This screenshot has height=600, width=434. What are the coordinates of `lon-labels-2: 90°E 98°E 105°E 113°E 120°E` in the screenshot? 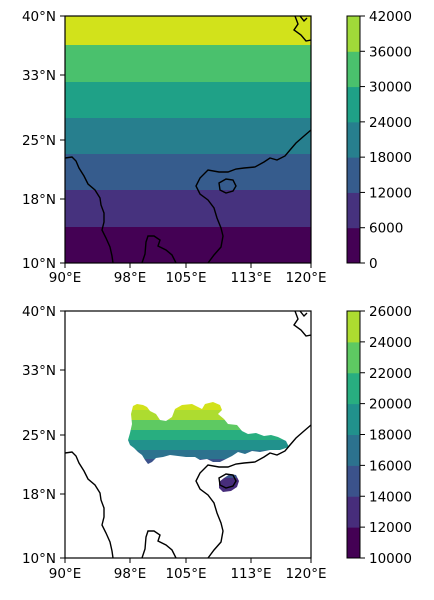 It's located at (188, 574).